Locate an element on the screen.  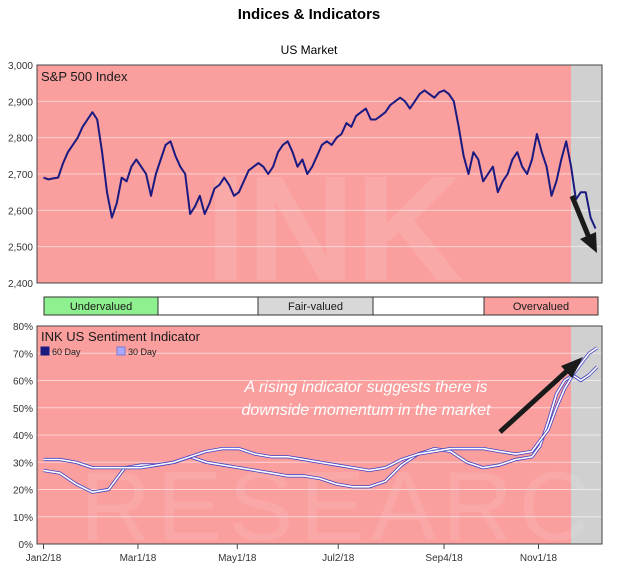
legend-bar-label-overvalued: Overvalued is located at coordinates (541, 307).